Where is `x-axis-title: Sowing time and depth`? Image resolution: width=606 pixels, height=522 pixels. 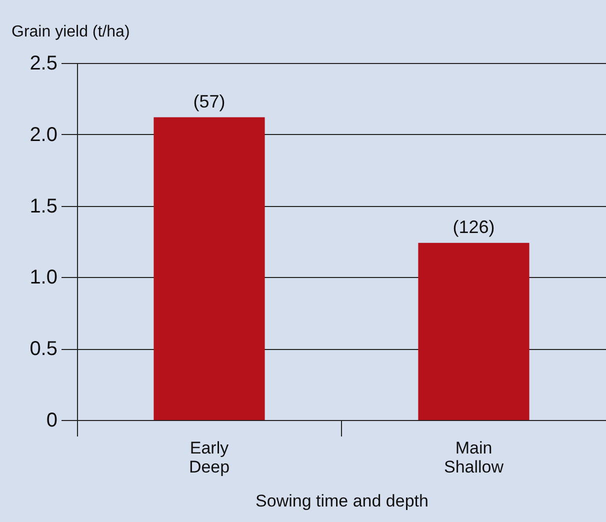 x-axis-title: Sowing time and depth is located at coordinates (342, 501).